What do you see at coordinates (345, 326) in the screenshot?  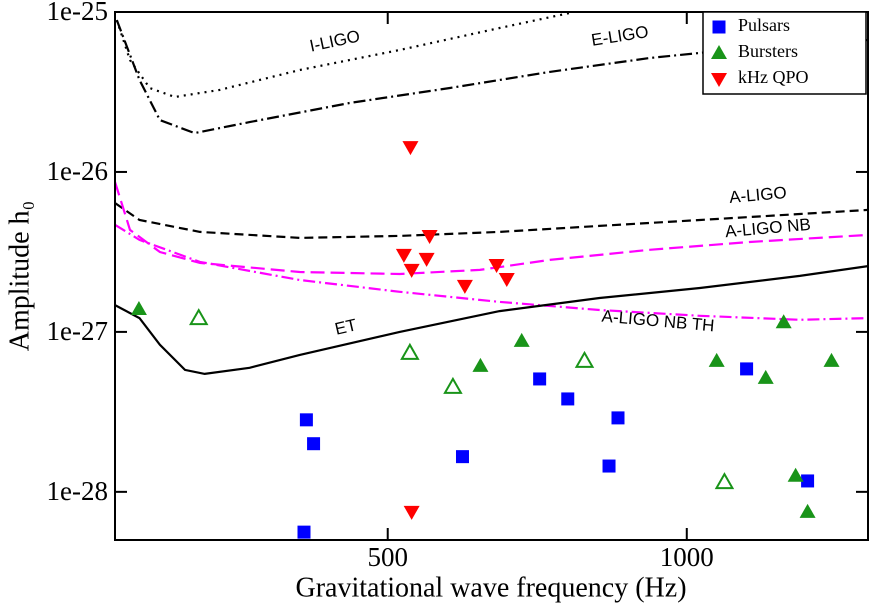 I see `curve-label: ET` at bounding box center [345, 326].